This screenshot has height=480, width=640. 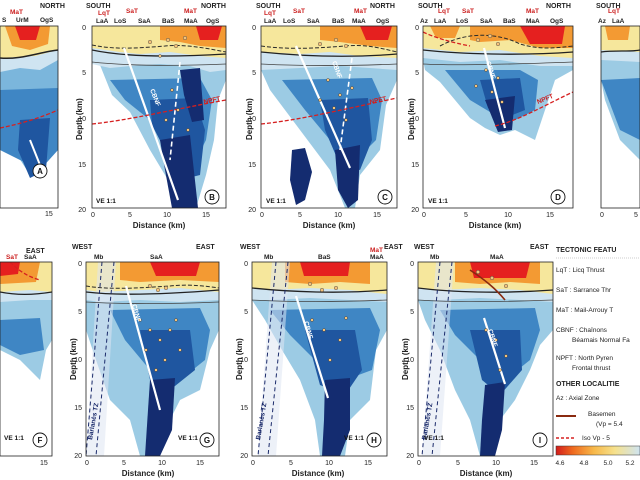 I want to click on panel-letter: F, so click(x=40, y=440).